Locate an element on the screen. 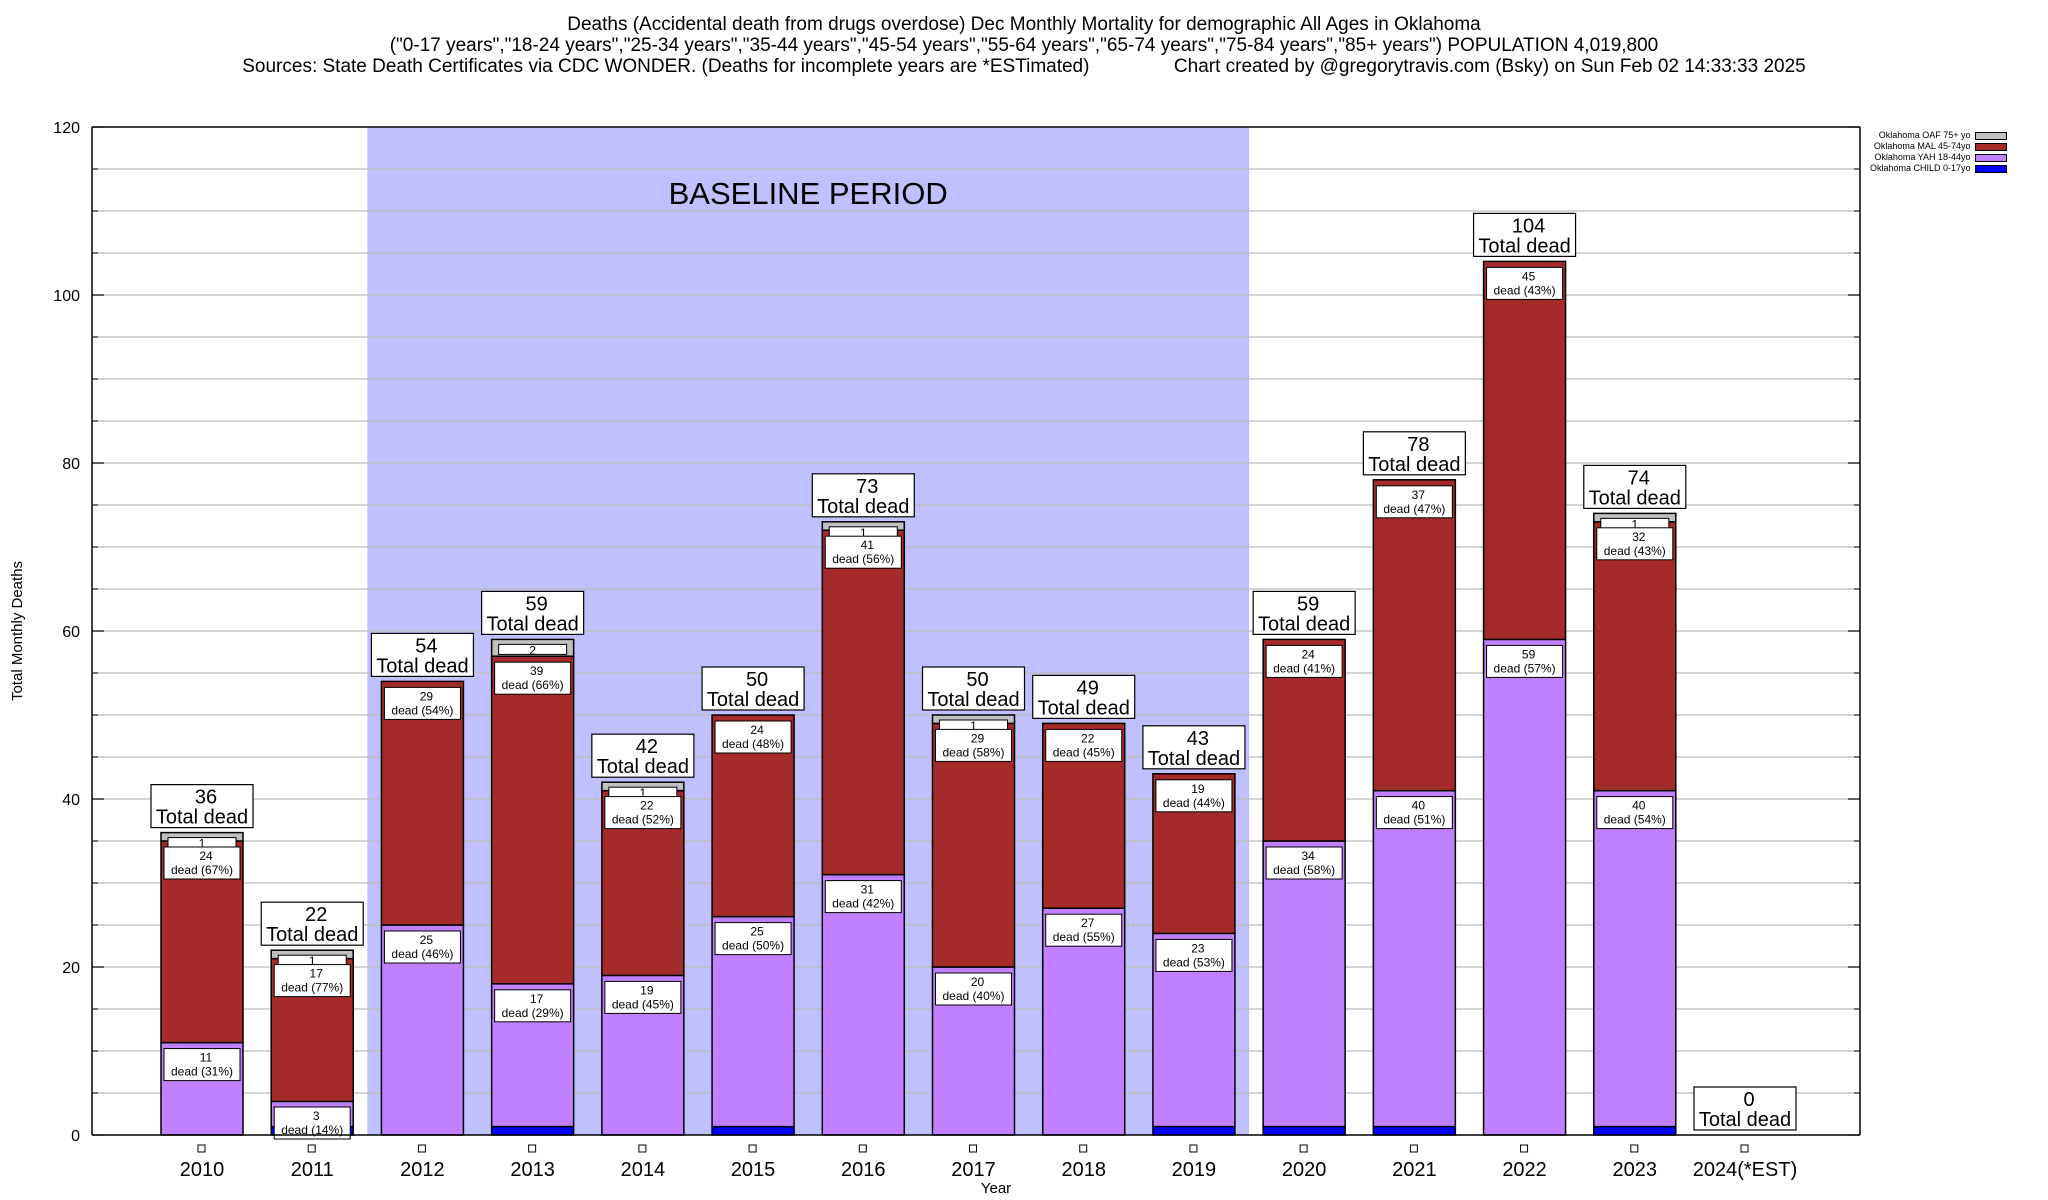 This screenshot has width=2048, height=1200. yah-label-count: 59 is located at coordinates (1529, 654).